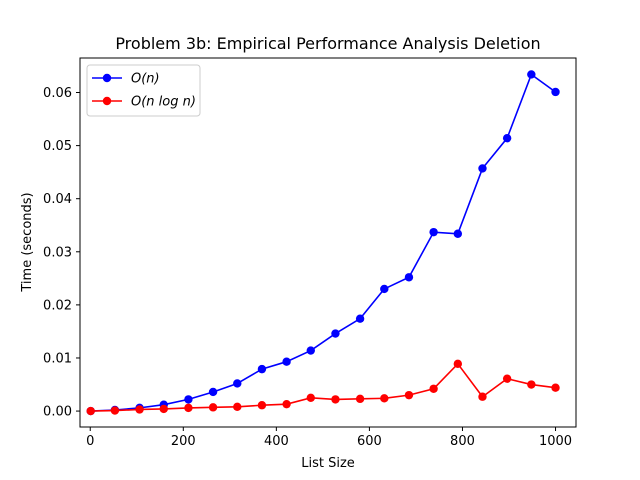  What do you see at coordinates (57, 412) in the screenshot?
I see `y-tick-label: 0.00` at bounding box center [57, 412].